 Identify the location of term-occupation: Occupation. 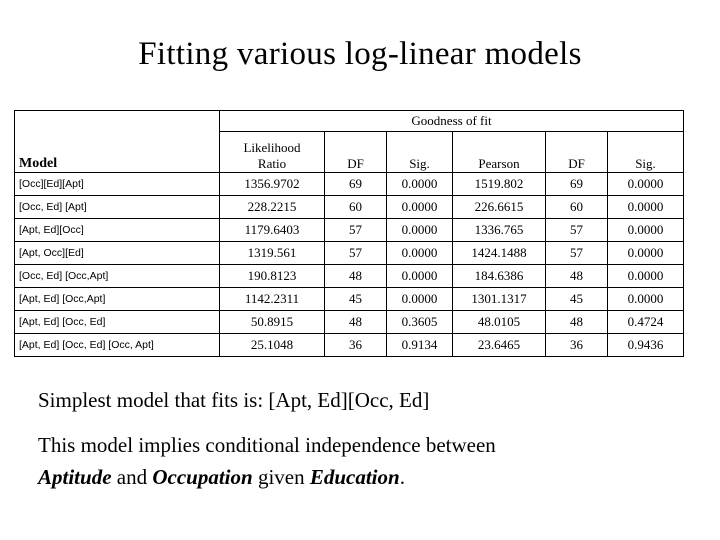
(202, 476).